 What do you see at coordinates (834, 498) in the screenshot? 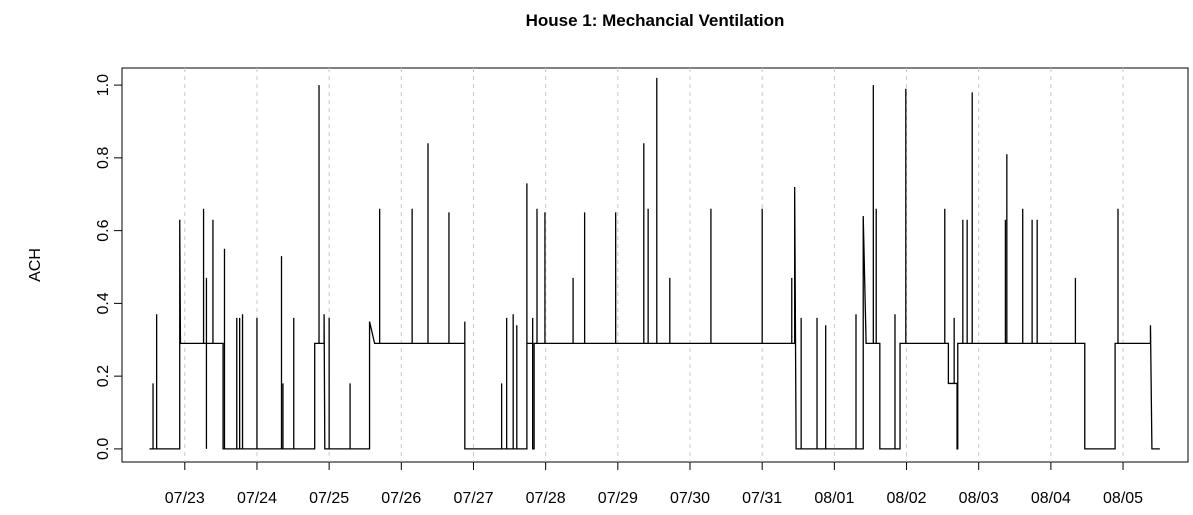
I see `x-tick-label: 08/01` at bounding box center [834, 498].